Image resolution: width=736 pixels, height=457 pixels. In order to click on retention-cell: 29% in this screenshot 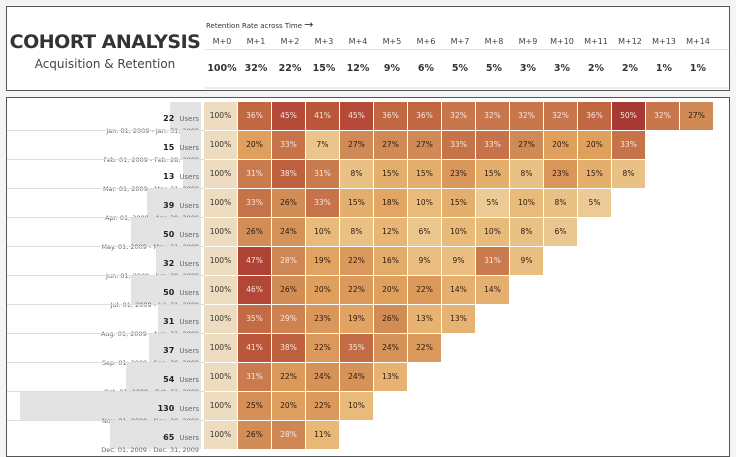, I will do `click(288, 319)`.